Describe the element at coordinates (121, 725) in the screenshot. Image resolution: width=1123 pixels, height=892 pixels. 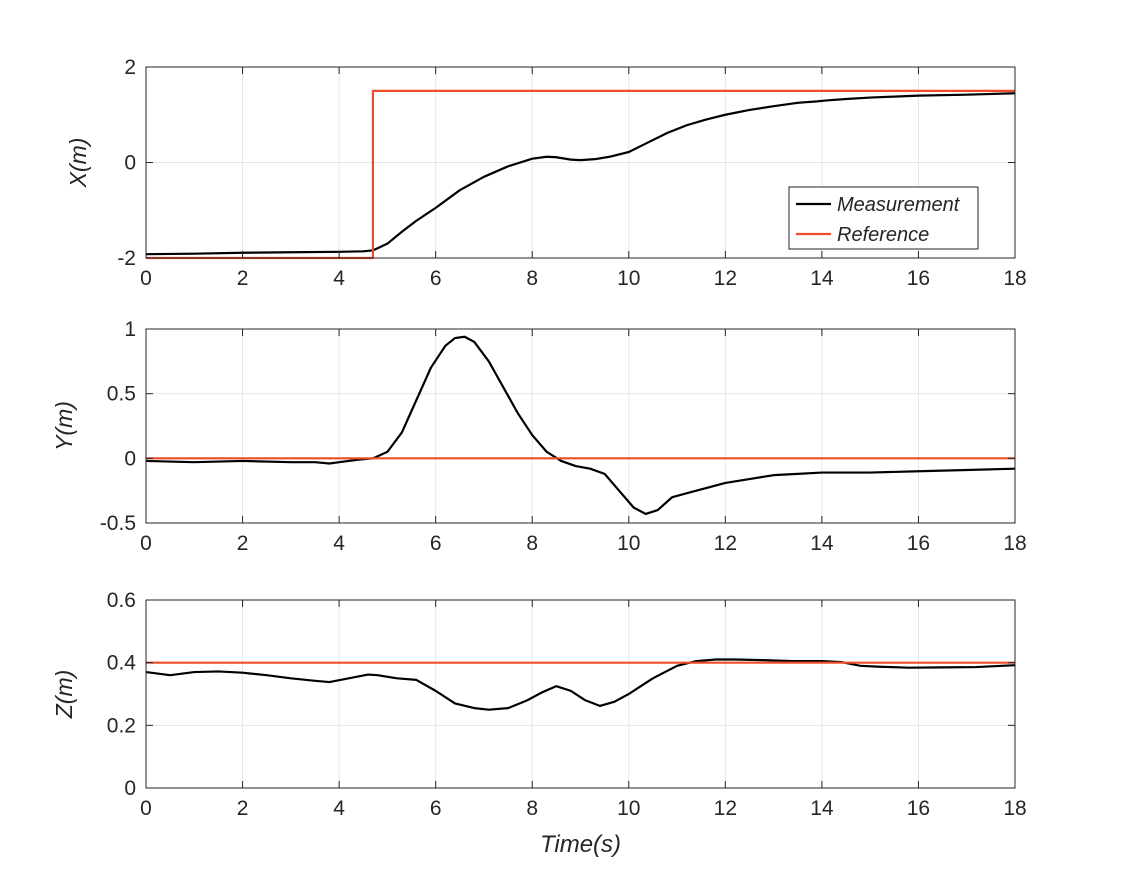
I see `y-tick-label: 0.2` at that location.